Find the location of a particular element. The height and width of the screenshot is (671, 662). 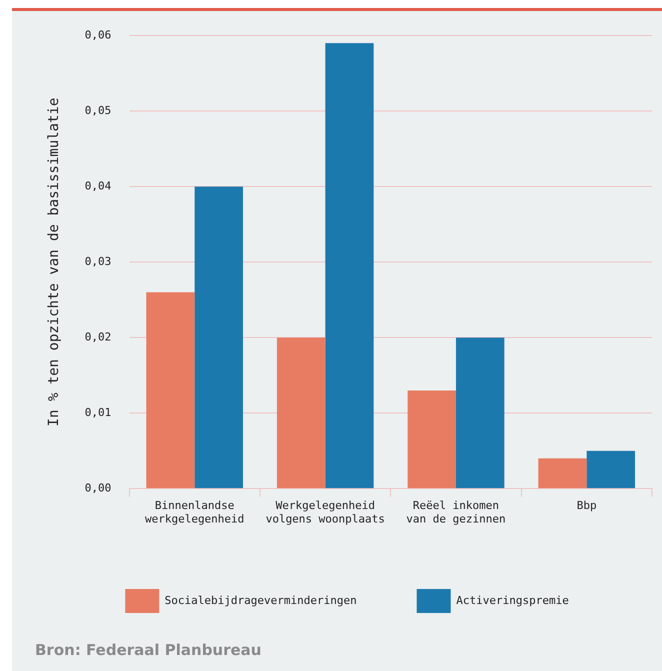

y-axis-title: In % ten opzichte van de basissimulatie is located at coordinates (54, 262).